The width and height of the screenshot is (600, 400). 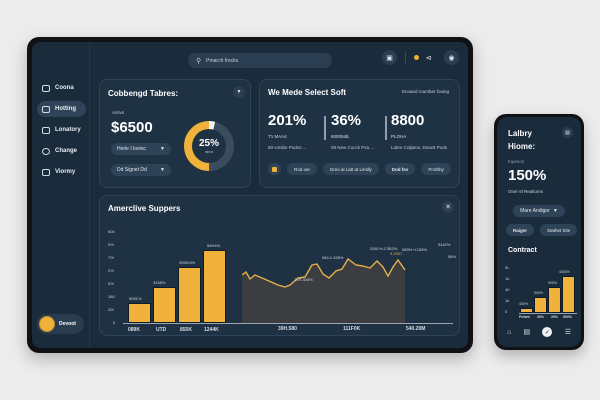 What do you see at coordinates (451, 57) in the screenshot?
I see `profile-icon: ◉` at bounding box center [451, 57].